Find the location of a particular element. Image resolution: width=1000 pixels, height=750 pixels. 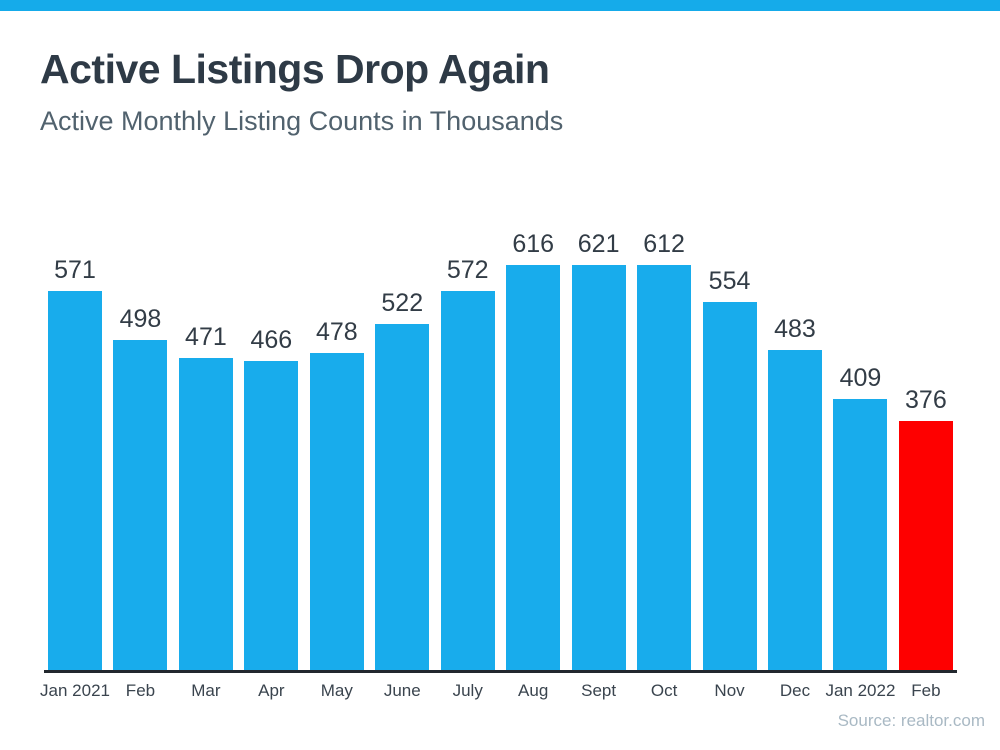

x-tick-label: Aug is located at coordinates (533, 690).